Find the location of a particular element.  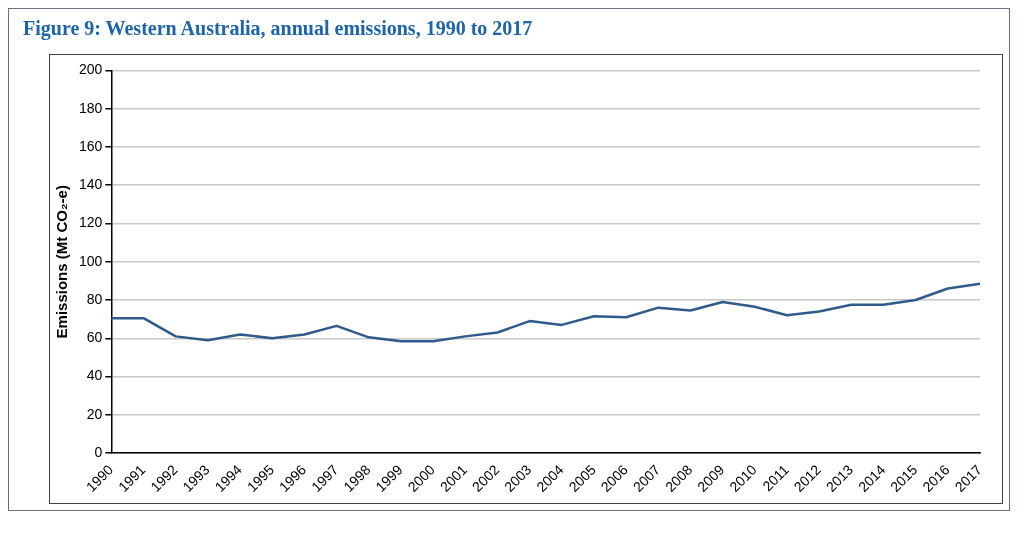

y-tick-label: 100 is located at coordinates (91, 260).